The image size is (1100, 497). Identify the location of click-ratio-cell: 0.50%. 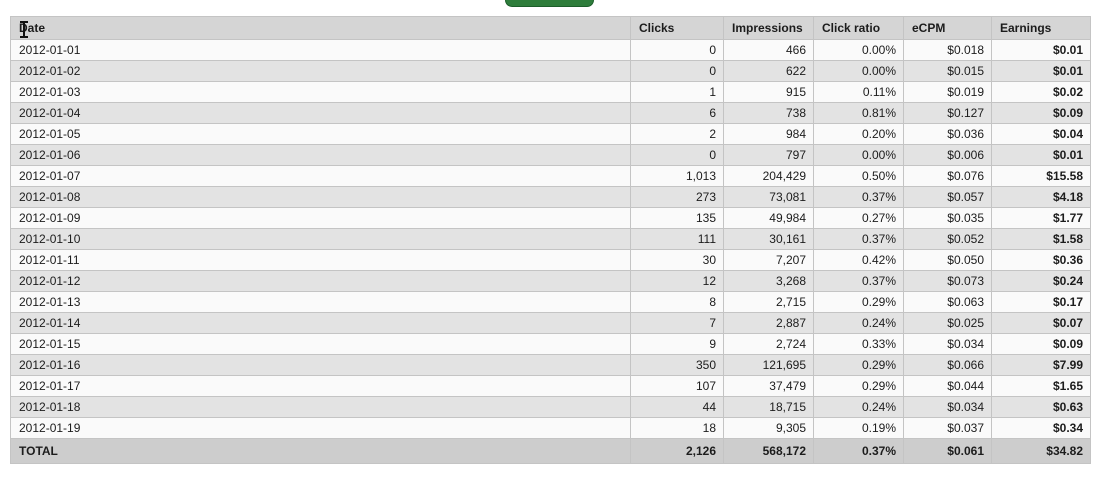
(858, 176).